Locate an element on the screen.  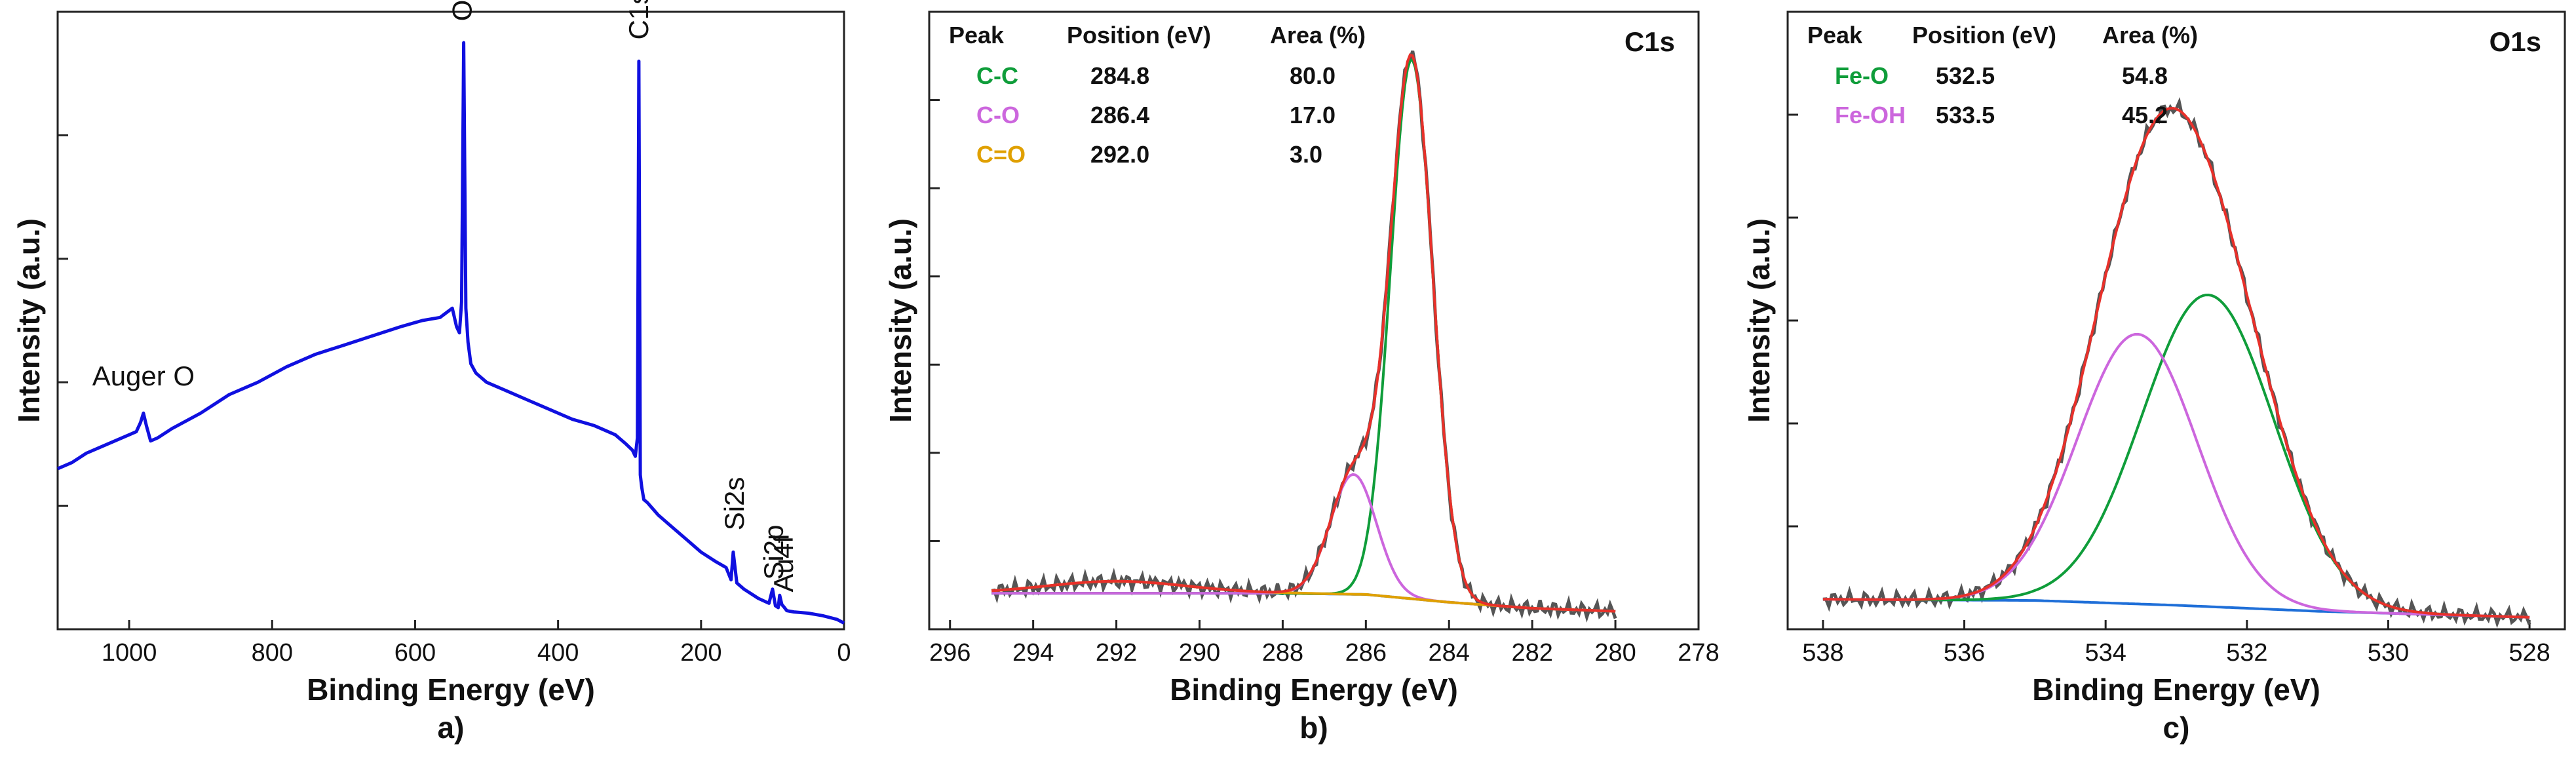
table-peak-name: Fe-O is located at coordinates (1862, 75).